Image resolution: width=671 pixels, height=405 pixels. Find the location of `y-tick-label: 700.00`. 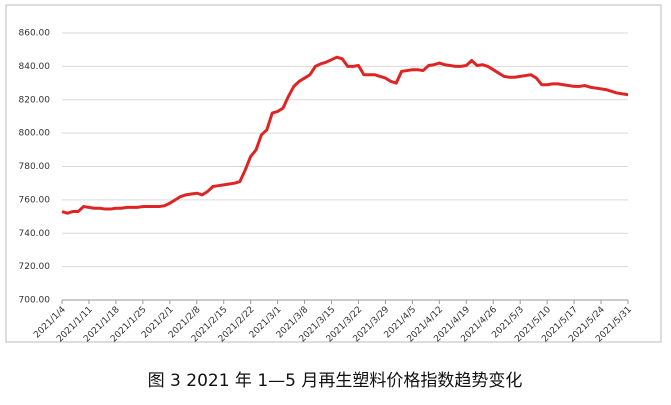

y-tick-label: 700.00 is located at coordinates (35, 301).